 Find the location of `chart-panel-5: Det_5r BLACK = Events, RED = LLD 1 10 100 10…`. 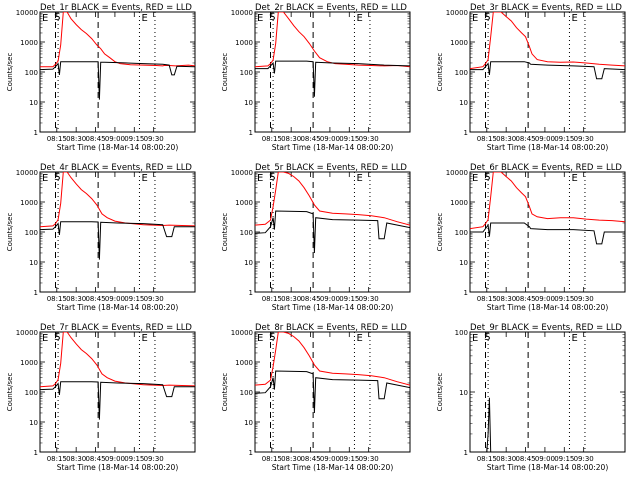

chart-panel-5: Det_5r BLACK = Events, RED = LLD 1 10 100 10… is located at coordinates (316, 237).